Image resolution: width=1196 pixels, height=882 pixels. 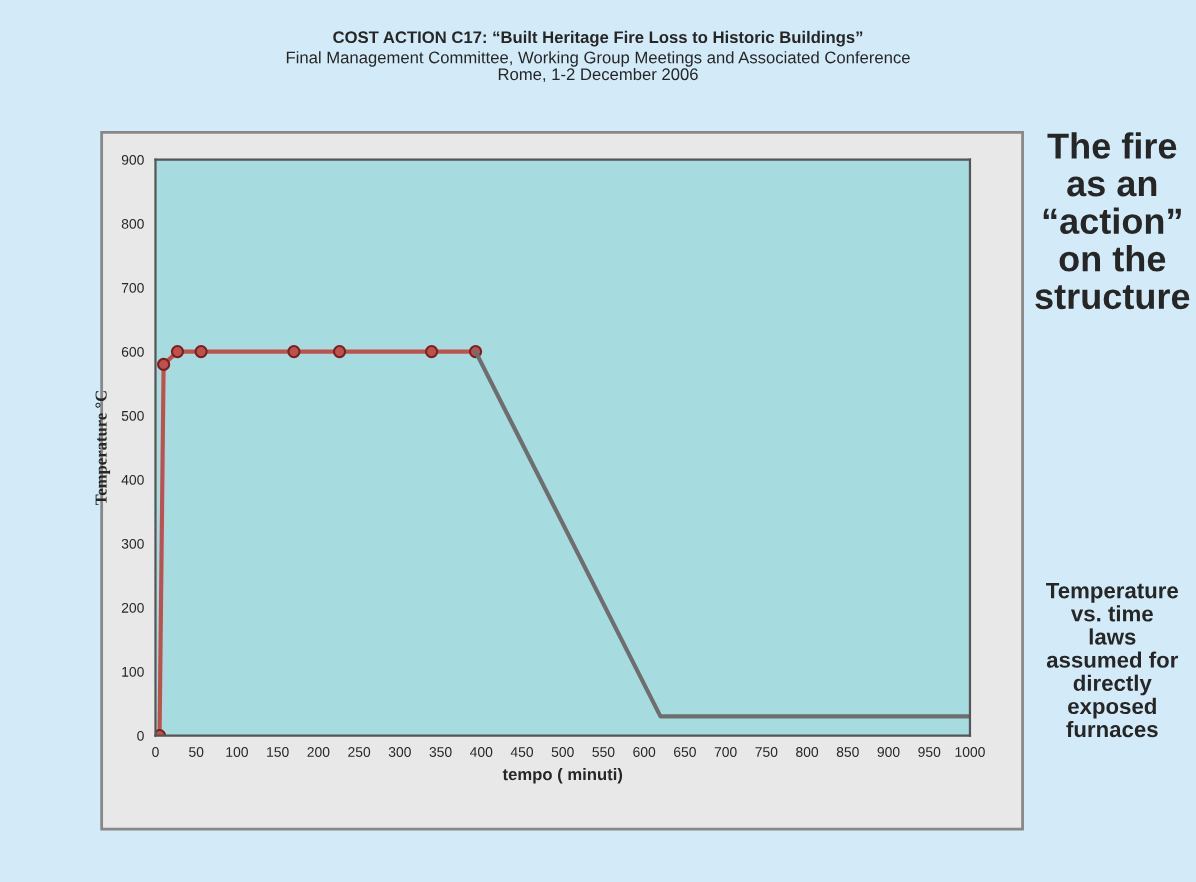 What do you see at coordinates (598, 67) in the screenshot?
I see `chart-subtitle: Final Management Committee, Working Group Meetings and Associated Conference Rome, 1-2 December 2006` at bounding box center [598, 67].